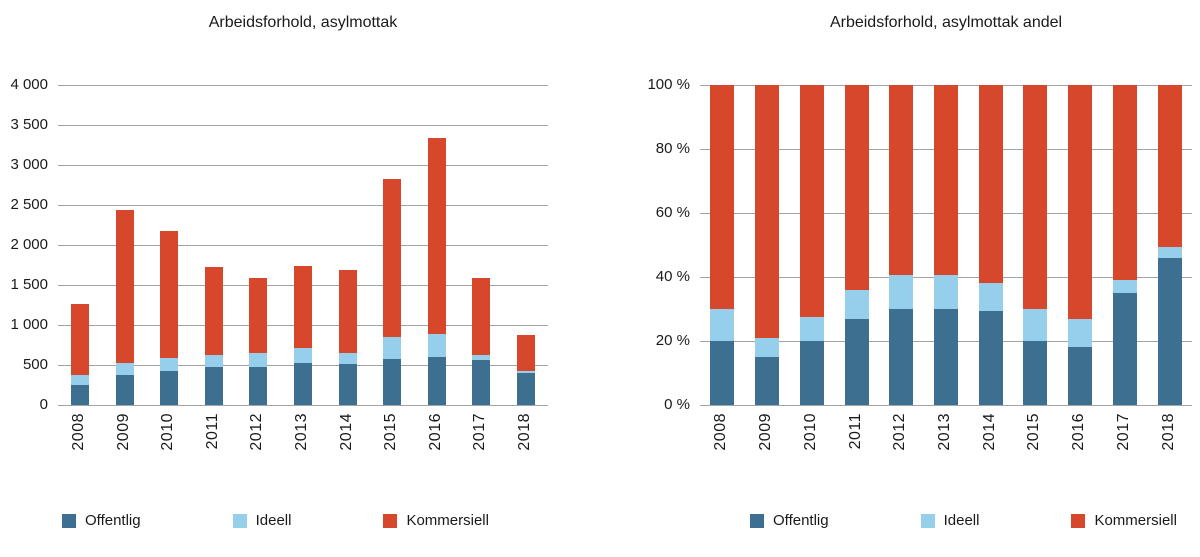  I want to click on y-tick-label: 60 %, so click(672, 212).